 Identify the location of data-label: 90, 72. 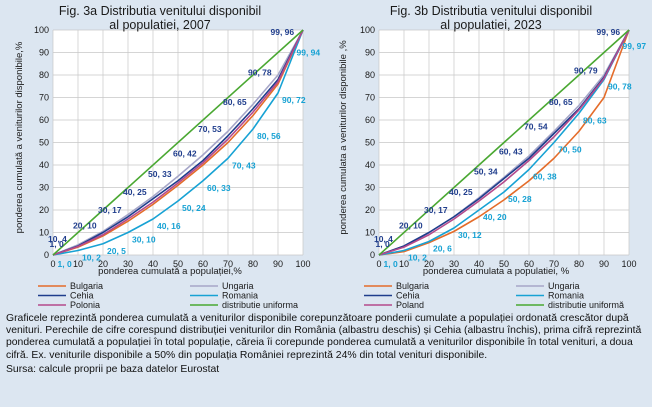
(294, 100).